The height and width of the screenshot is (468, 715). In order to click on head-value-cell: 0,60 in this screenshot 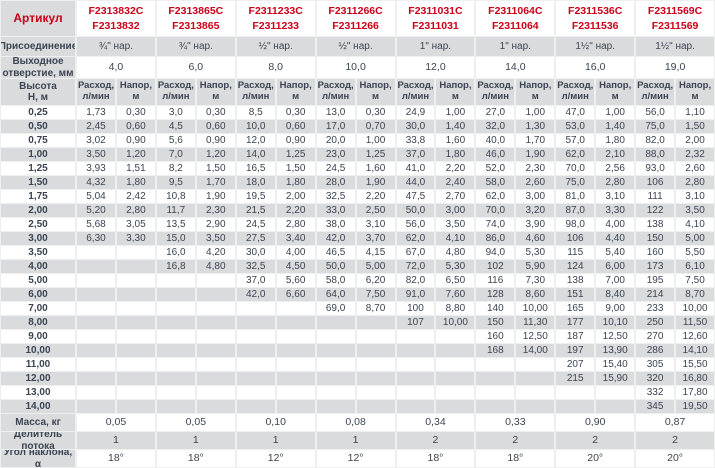, I will do `click(215, 126)`.